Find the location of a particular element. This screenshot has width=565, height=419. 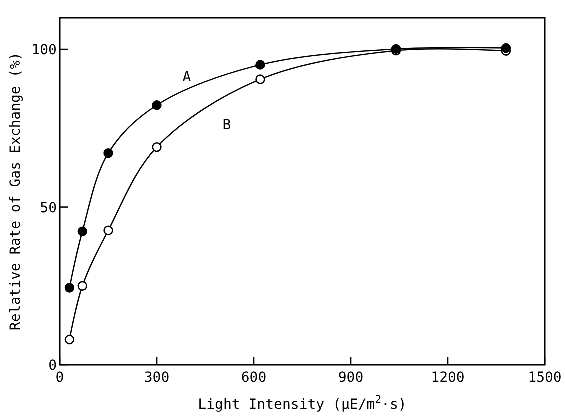

x-tick-label: 900 is located at coordinates (351, 378).